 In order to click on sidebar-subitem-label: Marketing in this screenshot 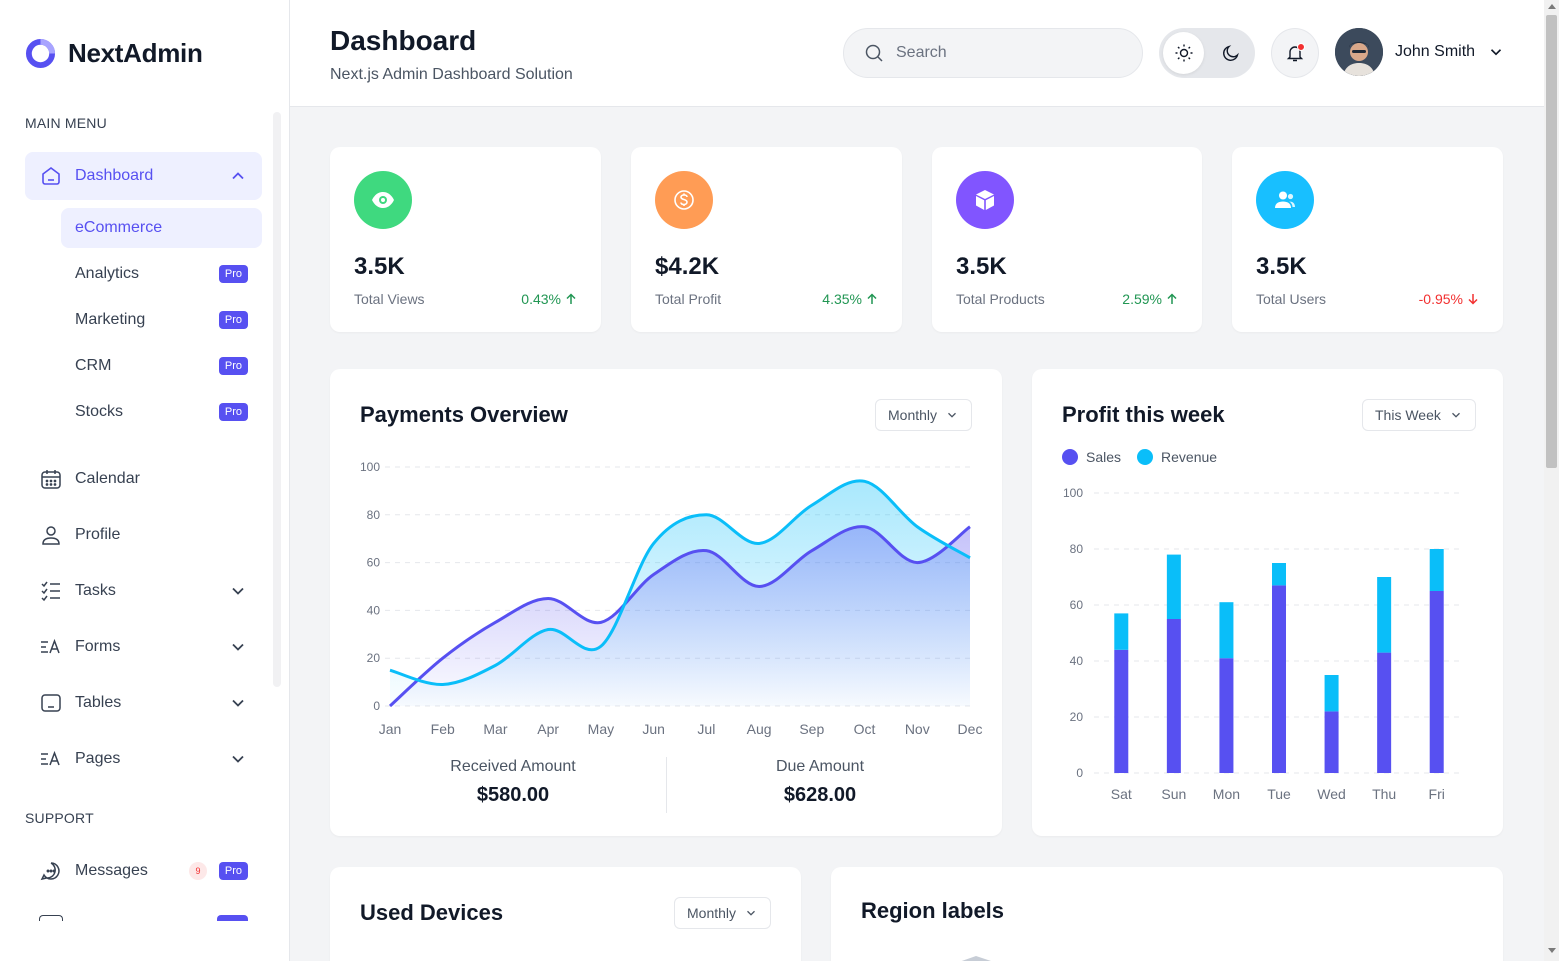, I will do `click(110, 319)`.